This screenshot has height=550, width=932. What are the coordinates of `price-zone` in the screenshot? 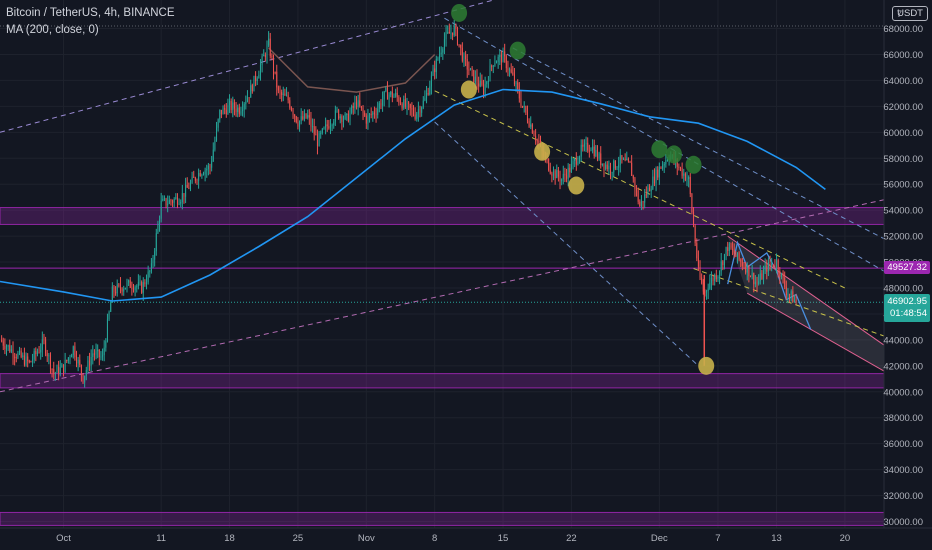 It's located at (442, 381).